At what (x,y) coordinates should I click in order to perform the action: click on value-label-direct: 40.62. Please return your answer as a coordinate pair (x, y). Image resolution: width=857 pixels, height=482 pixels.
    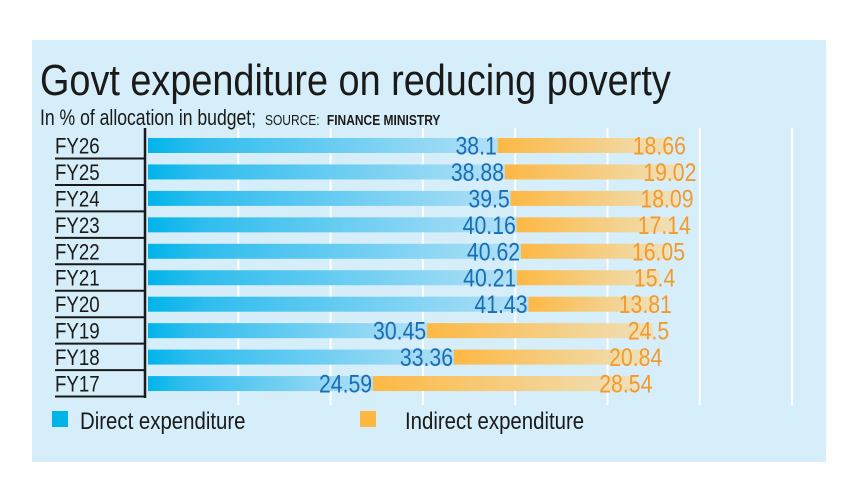
    Looking at the image, I should click on (493, 252).